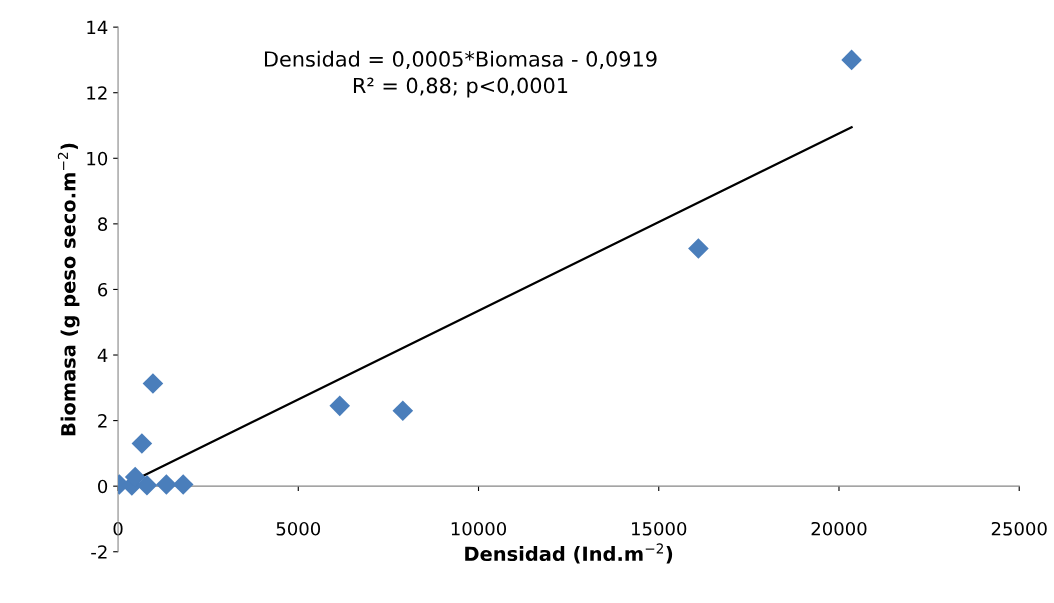 This screenshot has width=1054, height=603. I want to click on x-tick-label: 20000, so click(839, 528).